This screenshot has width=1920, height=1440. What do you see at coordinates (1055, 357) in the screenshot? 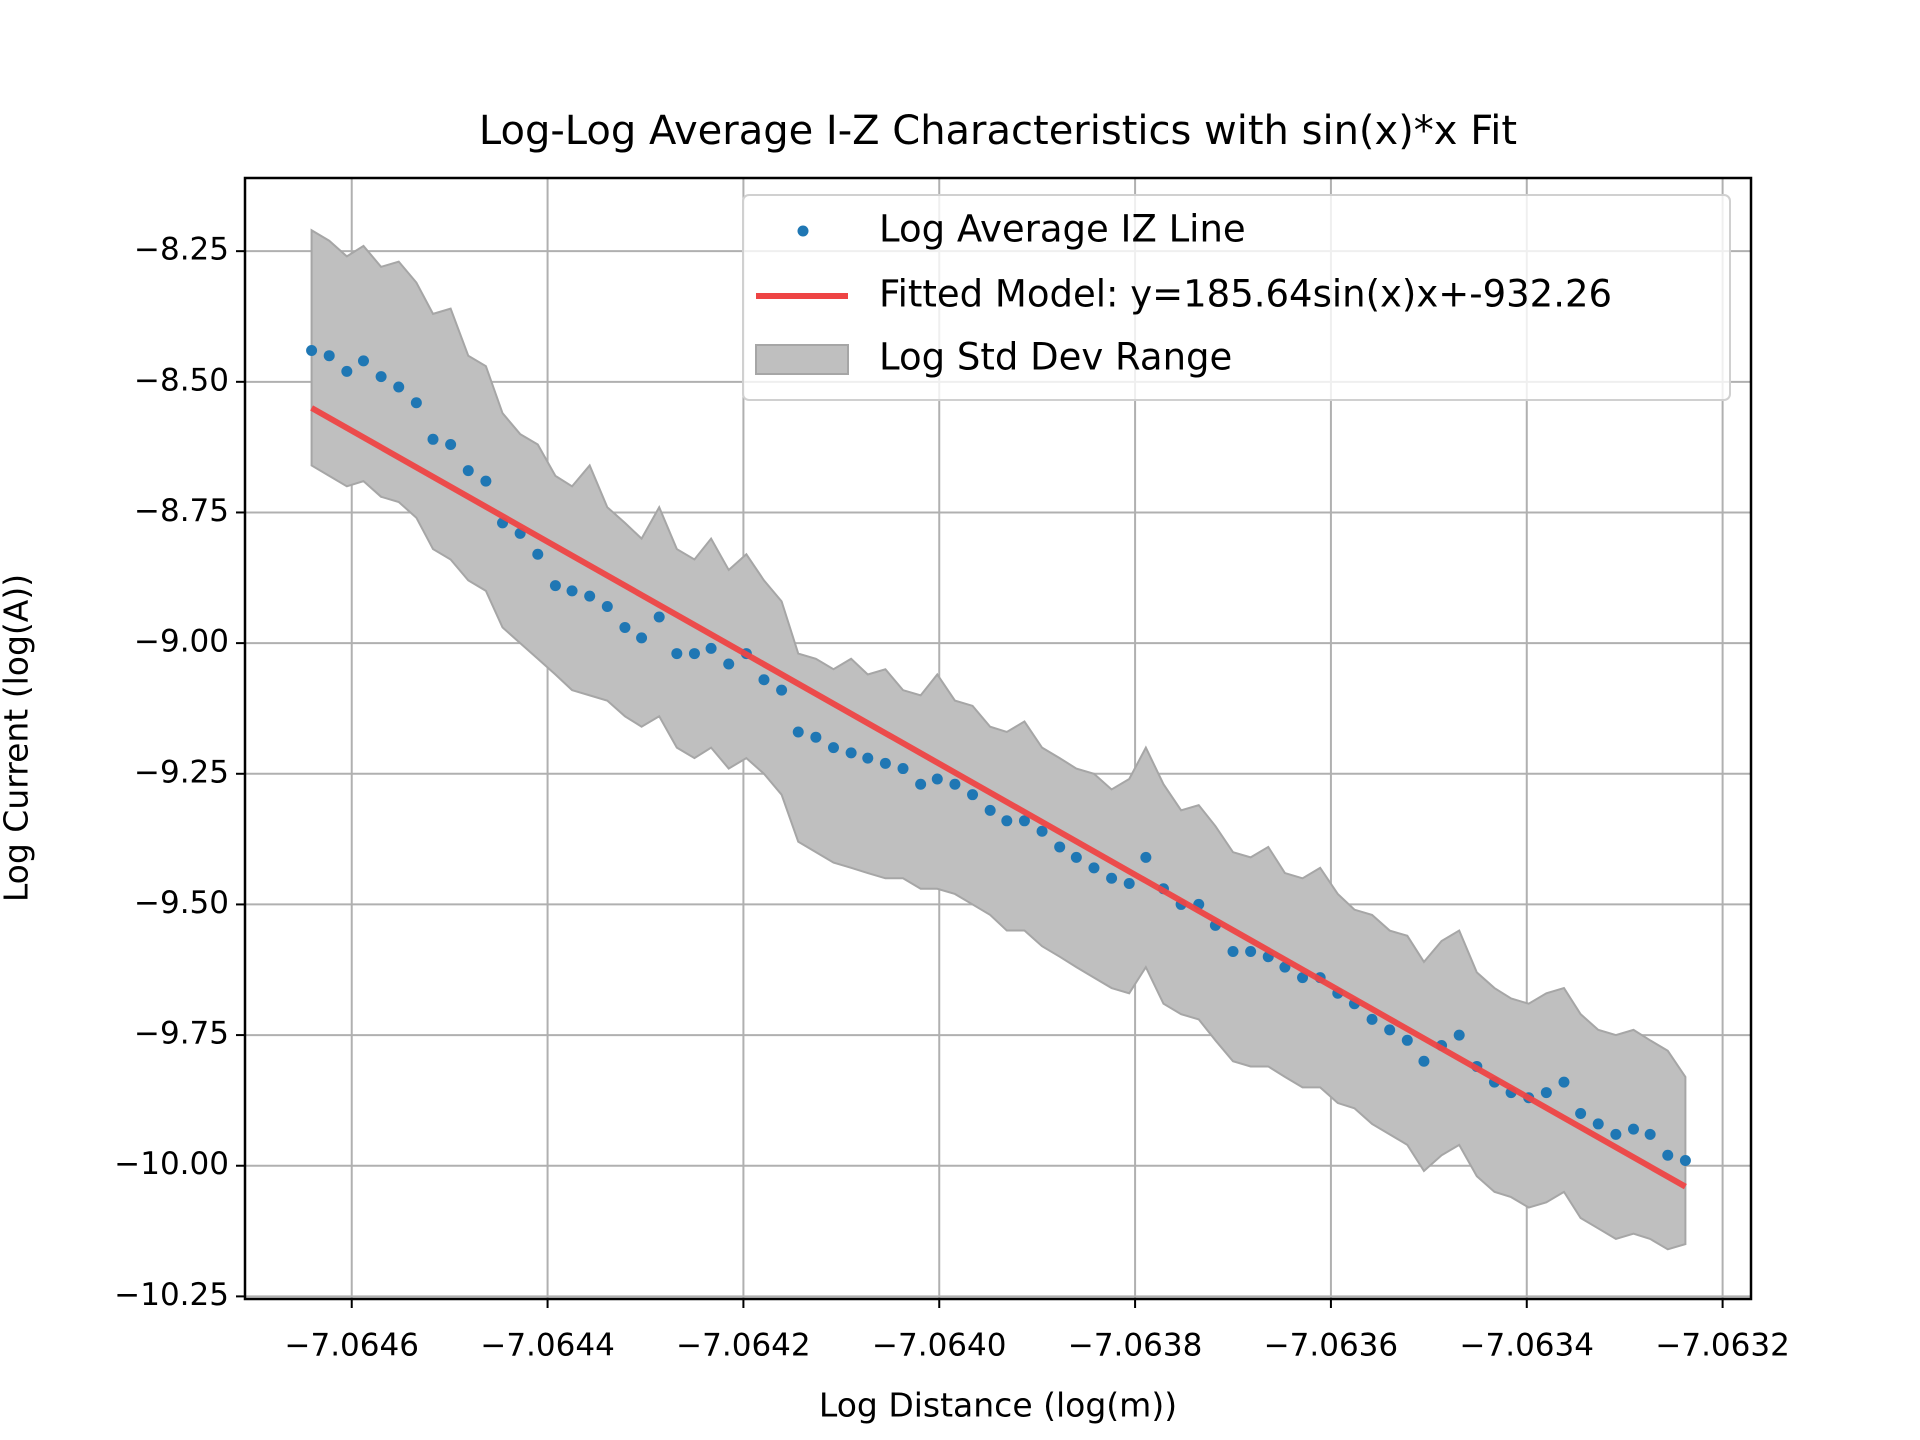
I see `legend-label: Log Std Dev Range` at bounding box center [1055, 357].